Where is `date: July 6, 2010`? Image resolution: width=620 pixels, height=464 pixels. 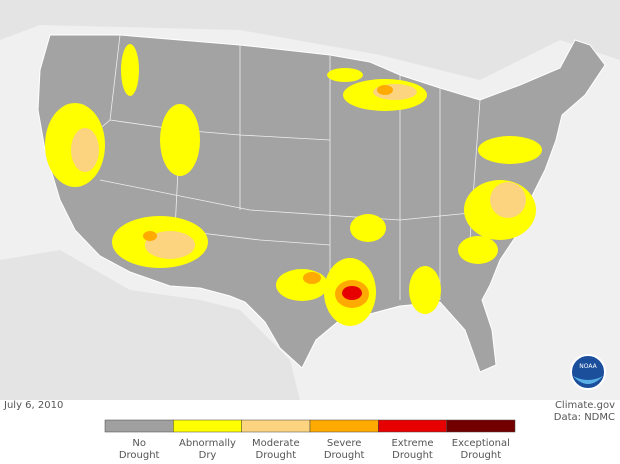 date: July 6, 2010 is located at coordinates (33, 405).